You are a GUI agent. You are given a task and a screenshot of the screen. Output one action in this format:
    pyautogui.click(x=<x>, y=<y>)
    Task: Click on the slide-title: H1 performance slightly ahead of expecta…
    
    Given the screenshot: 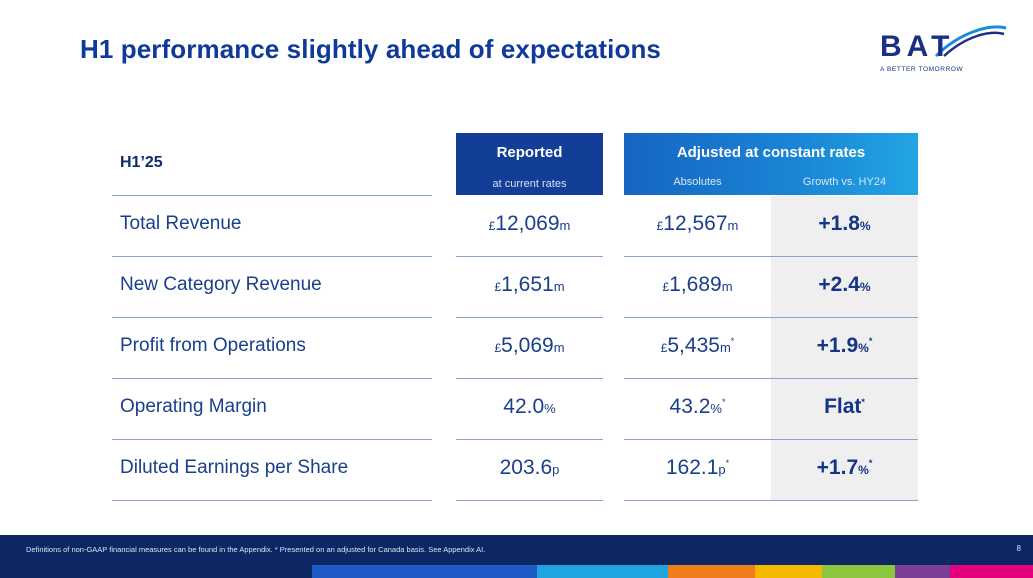 What is the action you would take?
    pyautogui.click(x=370, y=49)
    